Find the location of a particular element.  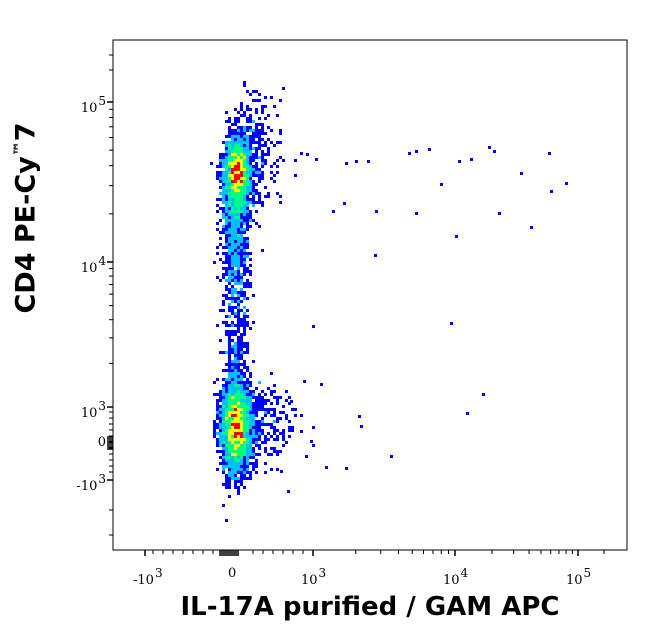

x-tick-label: 10³ is located at coordinates (314, 577).